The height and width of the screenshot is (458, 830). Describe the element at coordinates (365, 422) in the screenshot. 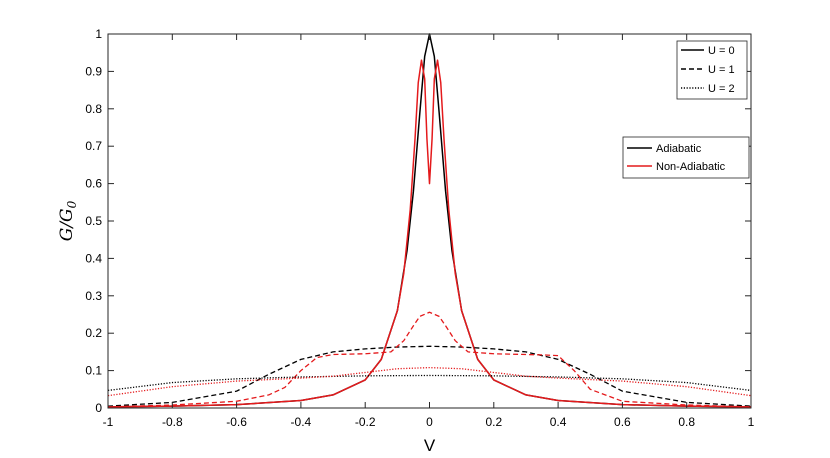

I see `x-tick-label: -0.2` at that location.